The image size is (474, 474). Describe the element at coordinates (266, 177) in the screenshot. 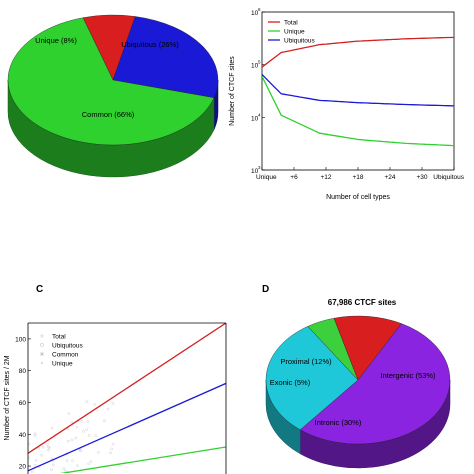

I see `x-tick-label-b: Unique` at that location.